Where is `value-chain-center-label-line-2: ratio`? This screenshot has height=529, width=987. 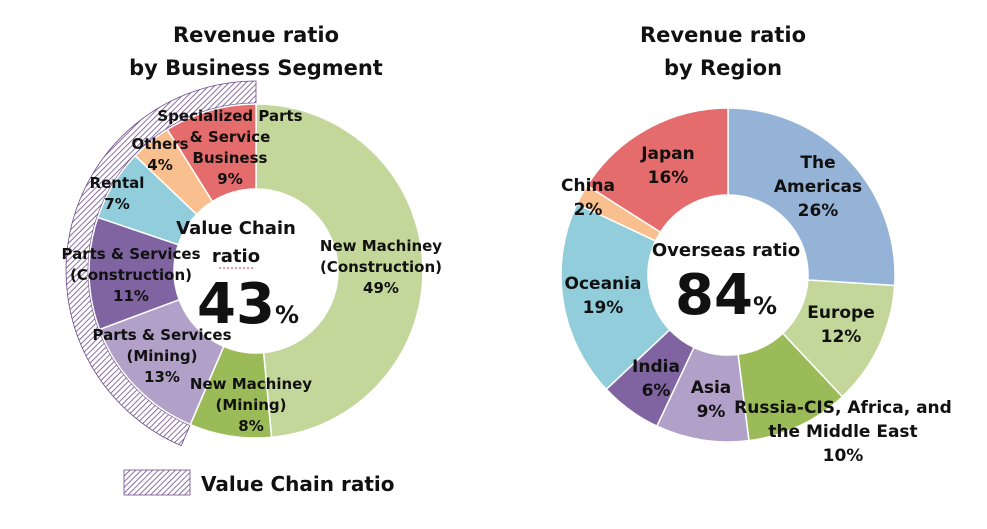 value-chain-center-label-line-2: ratio is located at coordinates (236, 256).